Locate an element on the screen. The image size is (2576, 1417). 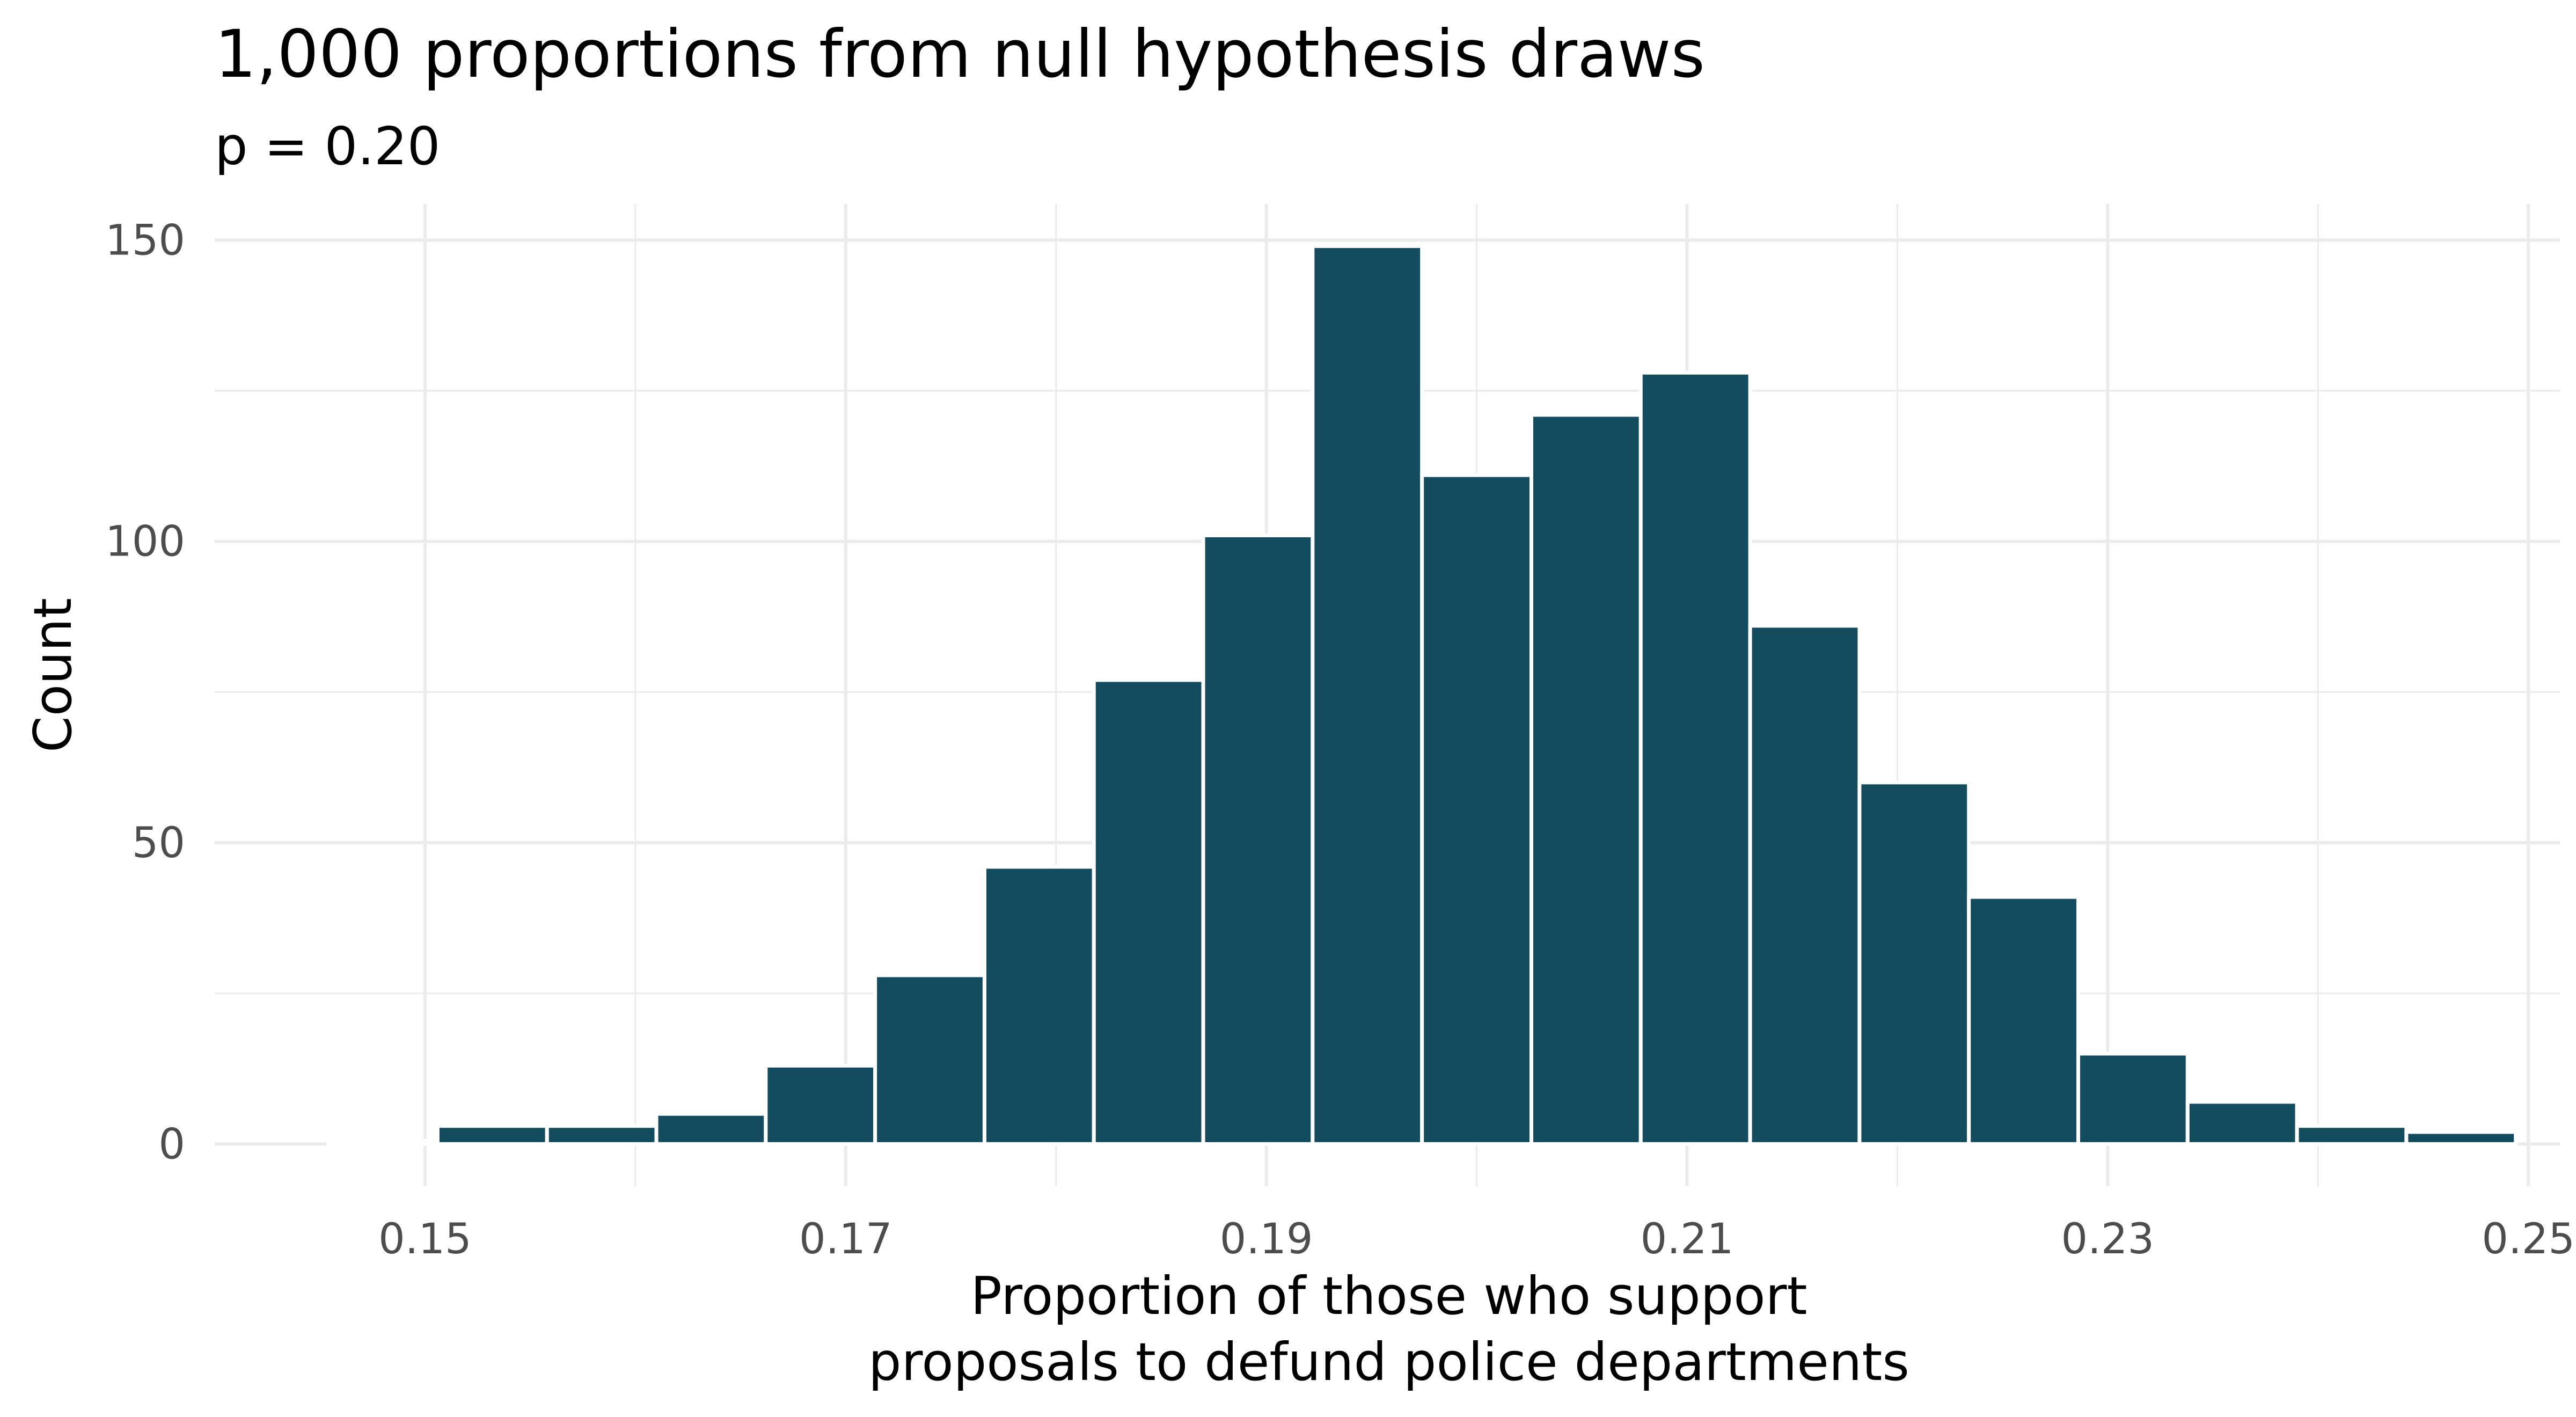
x-tick-label: 0.21 is located at coordinates (1687, 1239).